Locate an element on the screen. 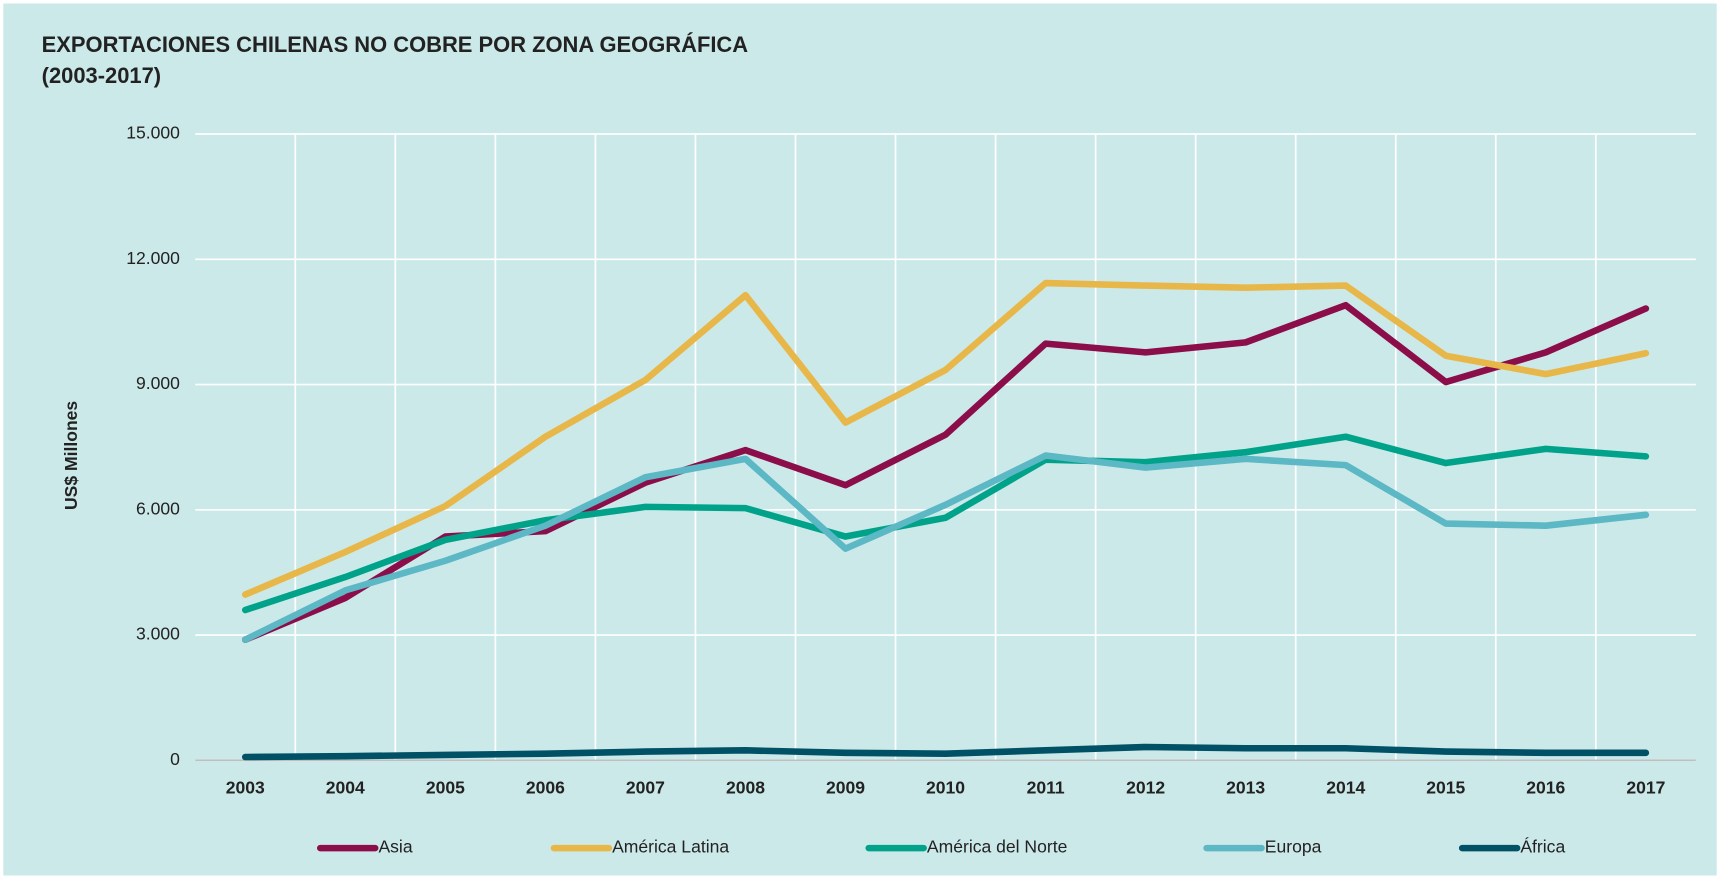  x-tick-label: 2009 is located at coordinates (845, 788).